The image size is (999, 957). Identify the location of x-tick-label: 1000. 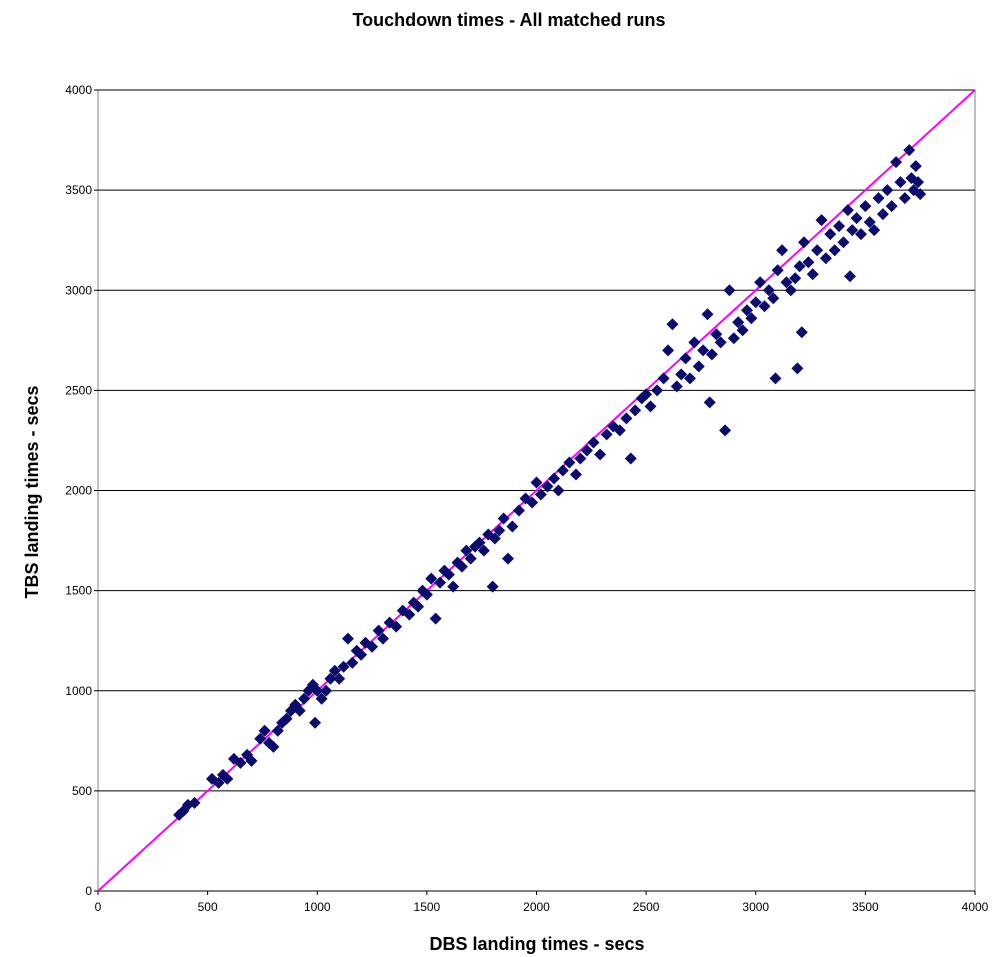
(317, 907).